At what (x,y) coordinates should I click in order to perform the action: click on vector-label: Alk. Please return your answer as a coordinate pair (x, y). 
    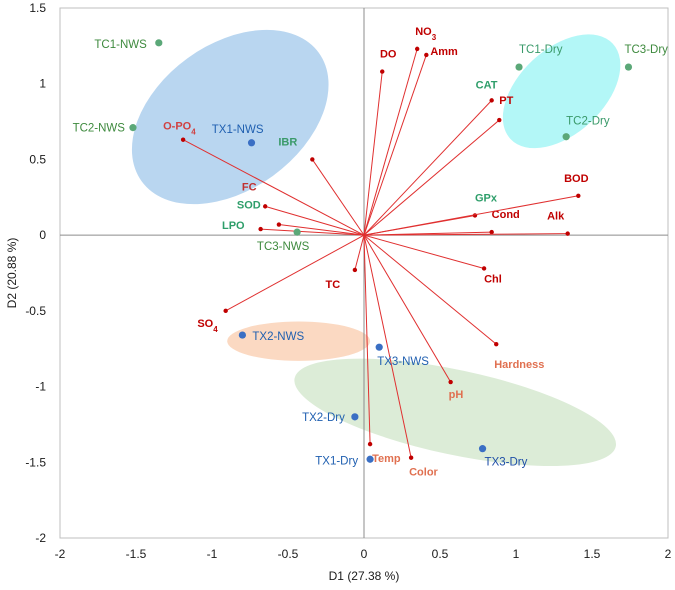
    Looking at the image, I should click on (556, 217).